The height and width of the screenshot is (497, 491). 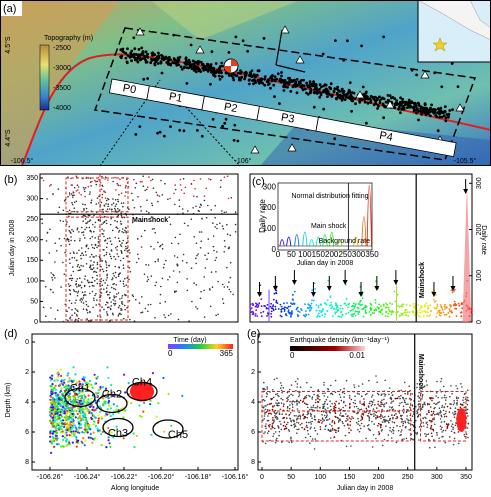 What do you see at coordinates (253, 372) in the screenshot?
I see `y-tick-label: 2` at bounding box center [253, 372].